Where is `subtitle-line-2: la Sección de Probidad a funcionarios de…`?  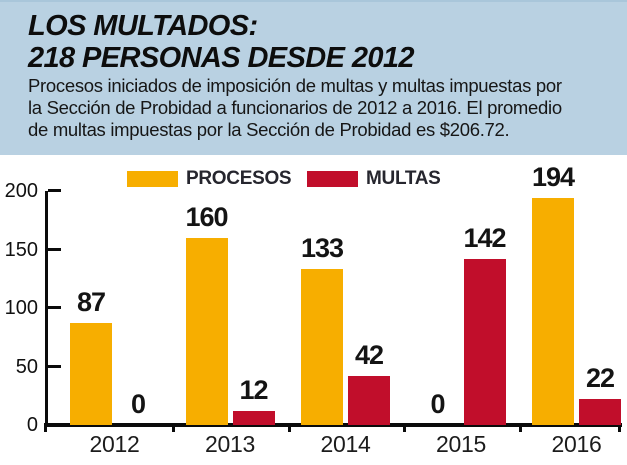 subtitle-line-2: la Sección de Probidad a funcionarios de… is located at coordinates (295, 107).